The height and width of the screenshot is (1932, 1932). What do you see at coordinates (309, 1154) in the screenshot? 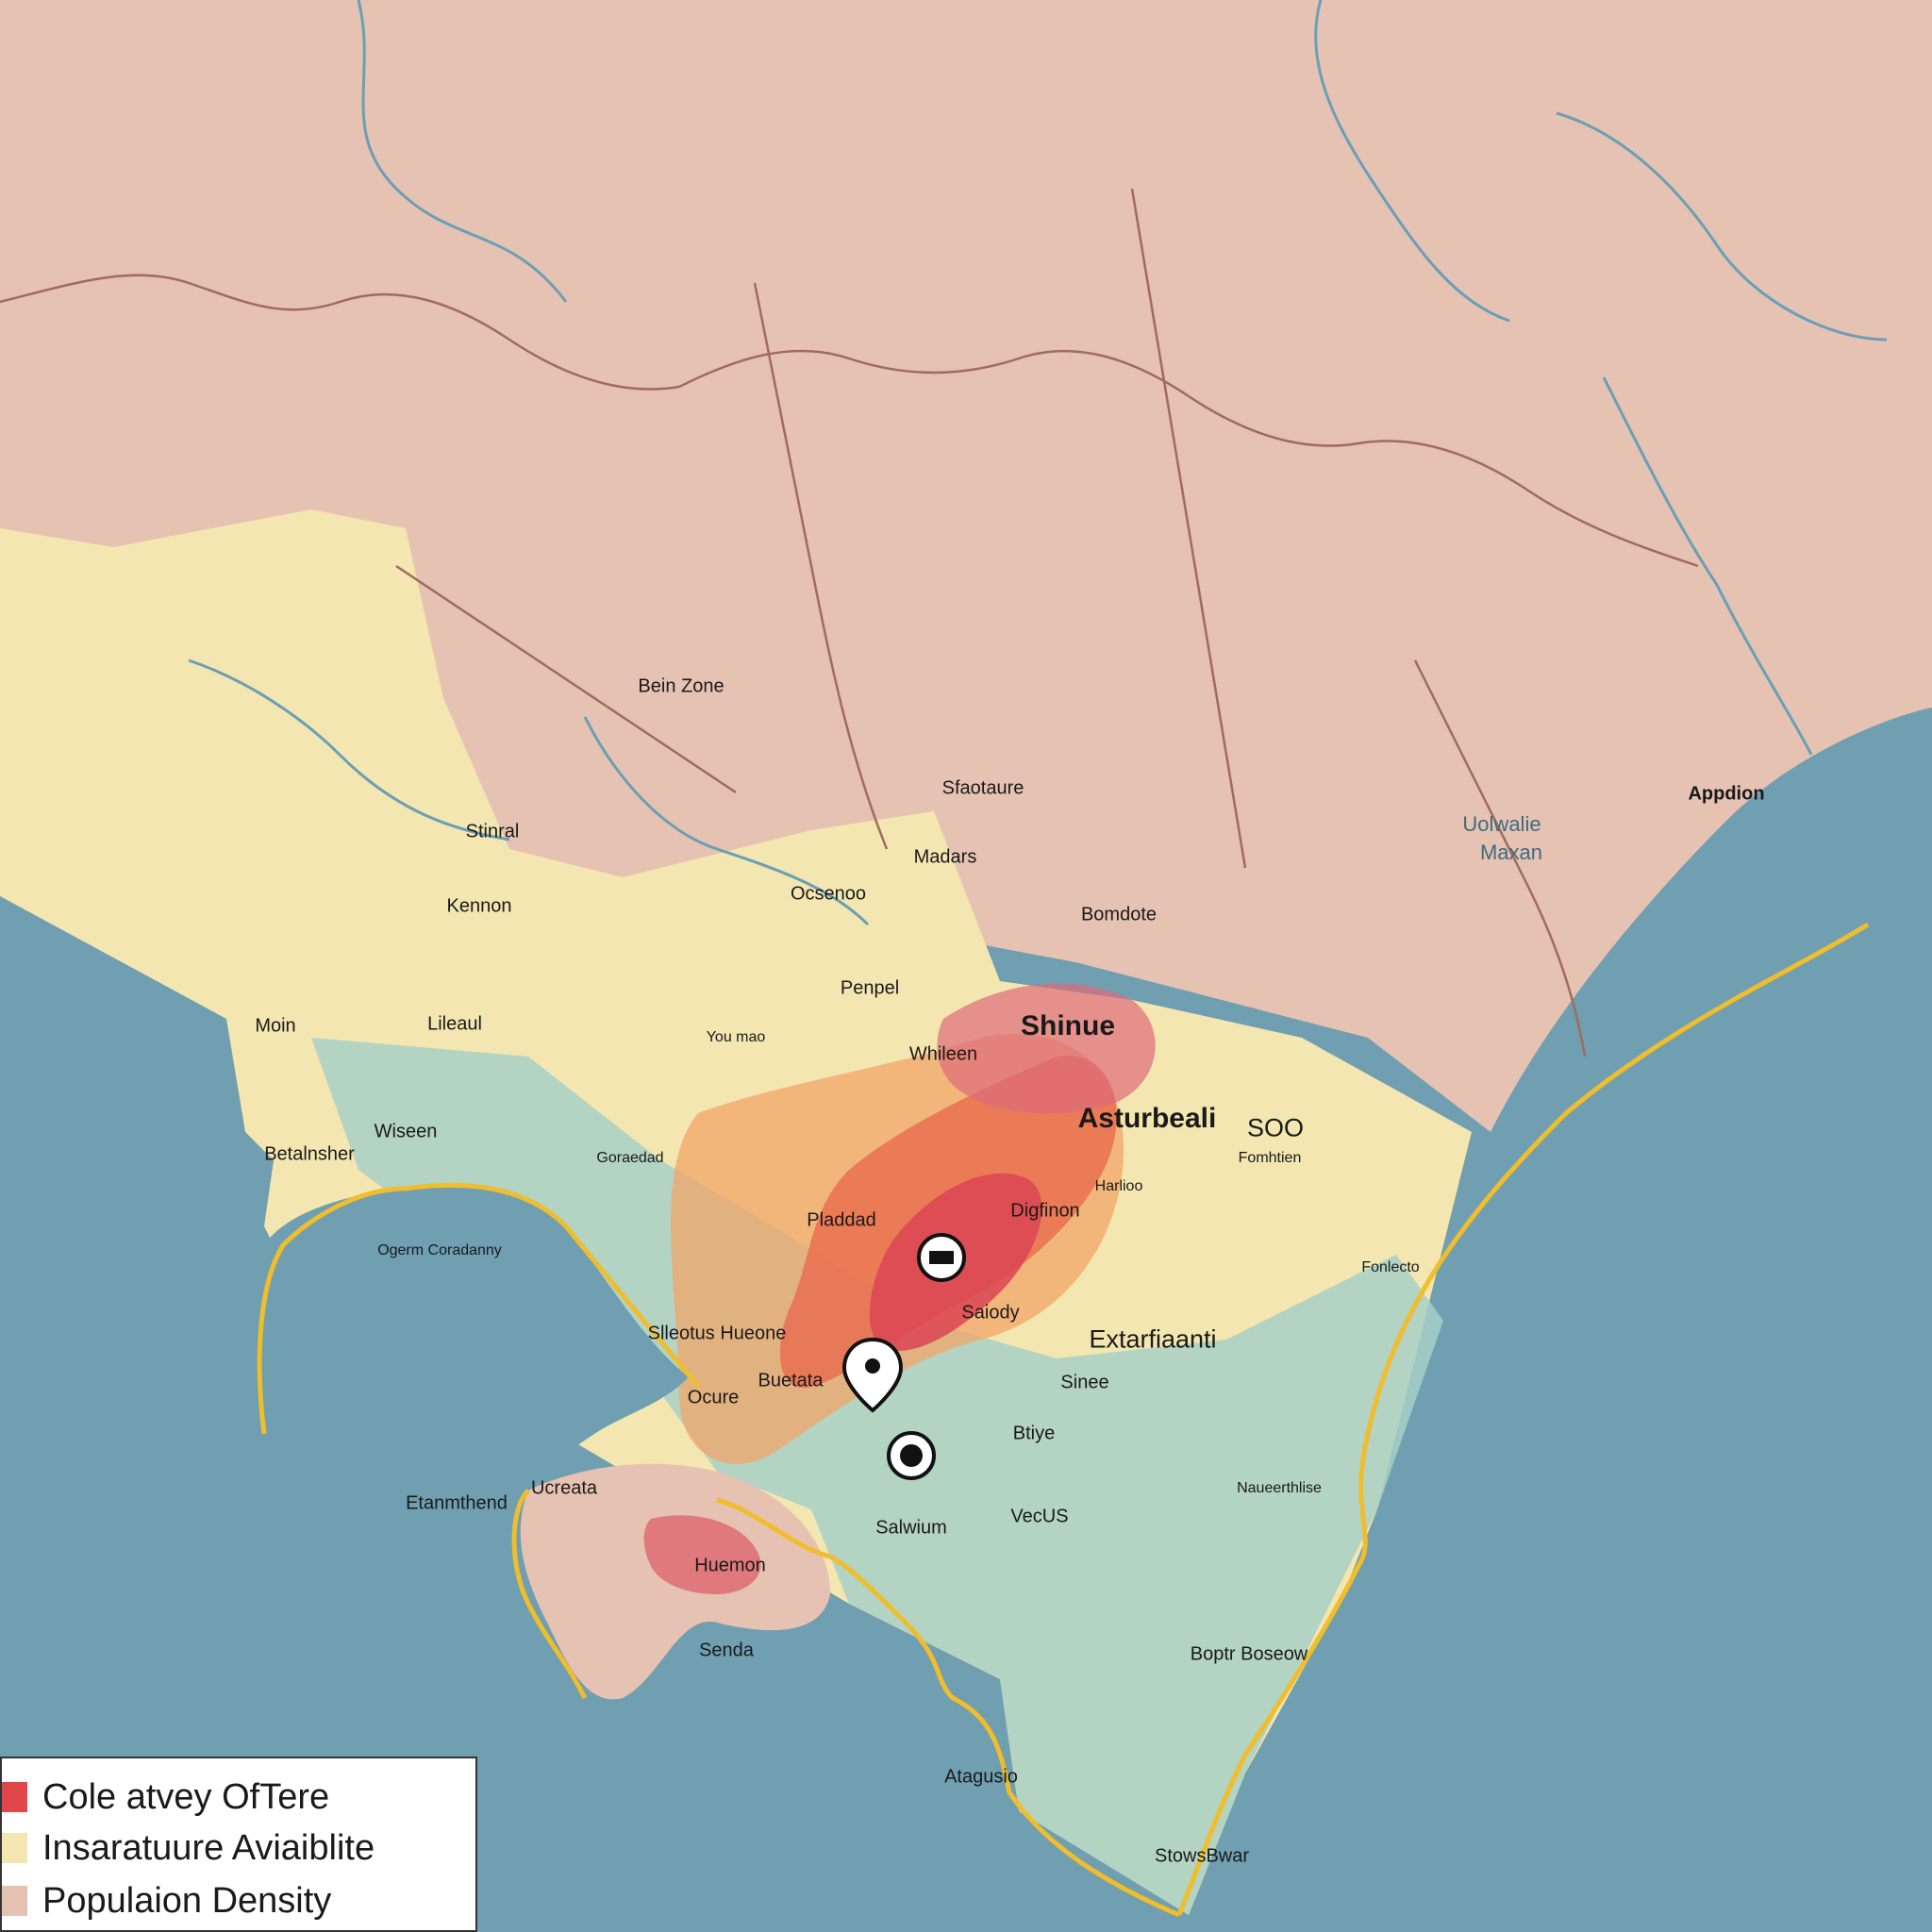
I see `place-label-betalnsher: Betalnsher` at bounding box center [309, 1154].